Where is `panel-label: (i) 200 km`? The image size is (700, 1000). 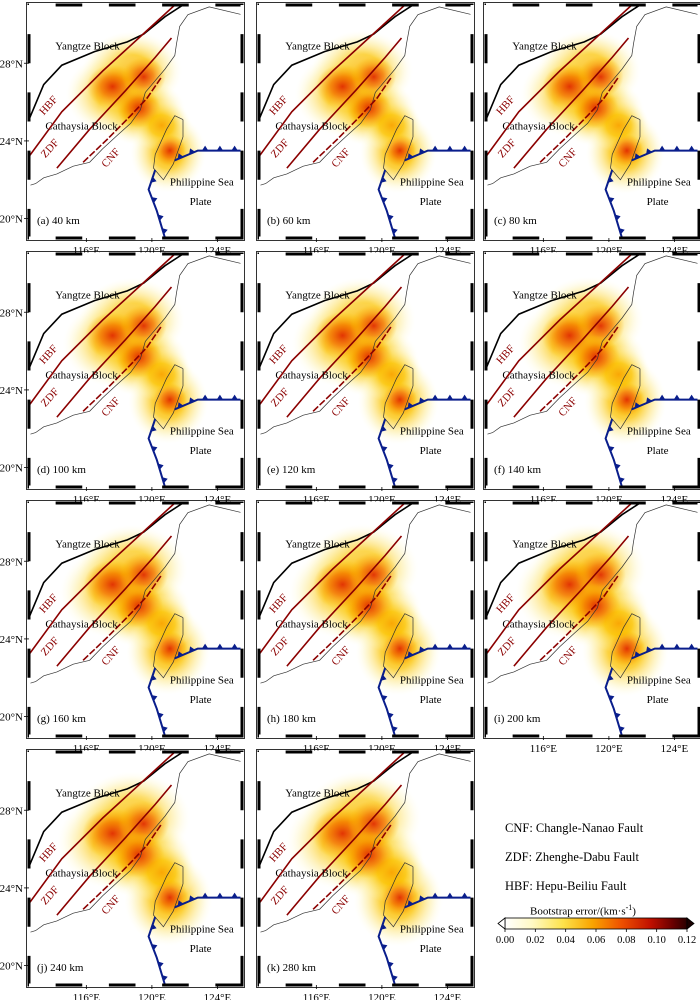 panel-label: (i) 200 km is located at coordinates (517, 719).